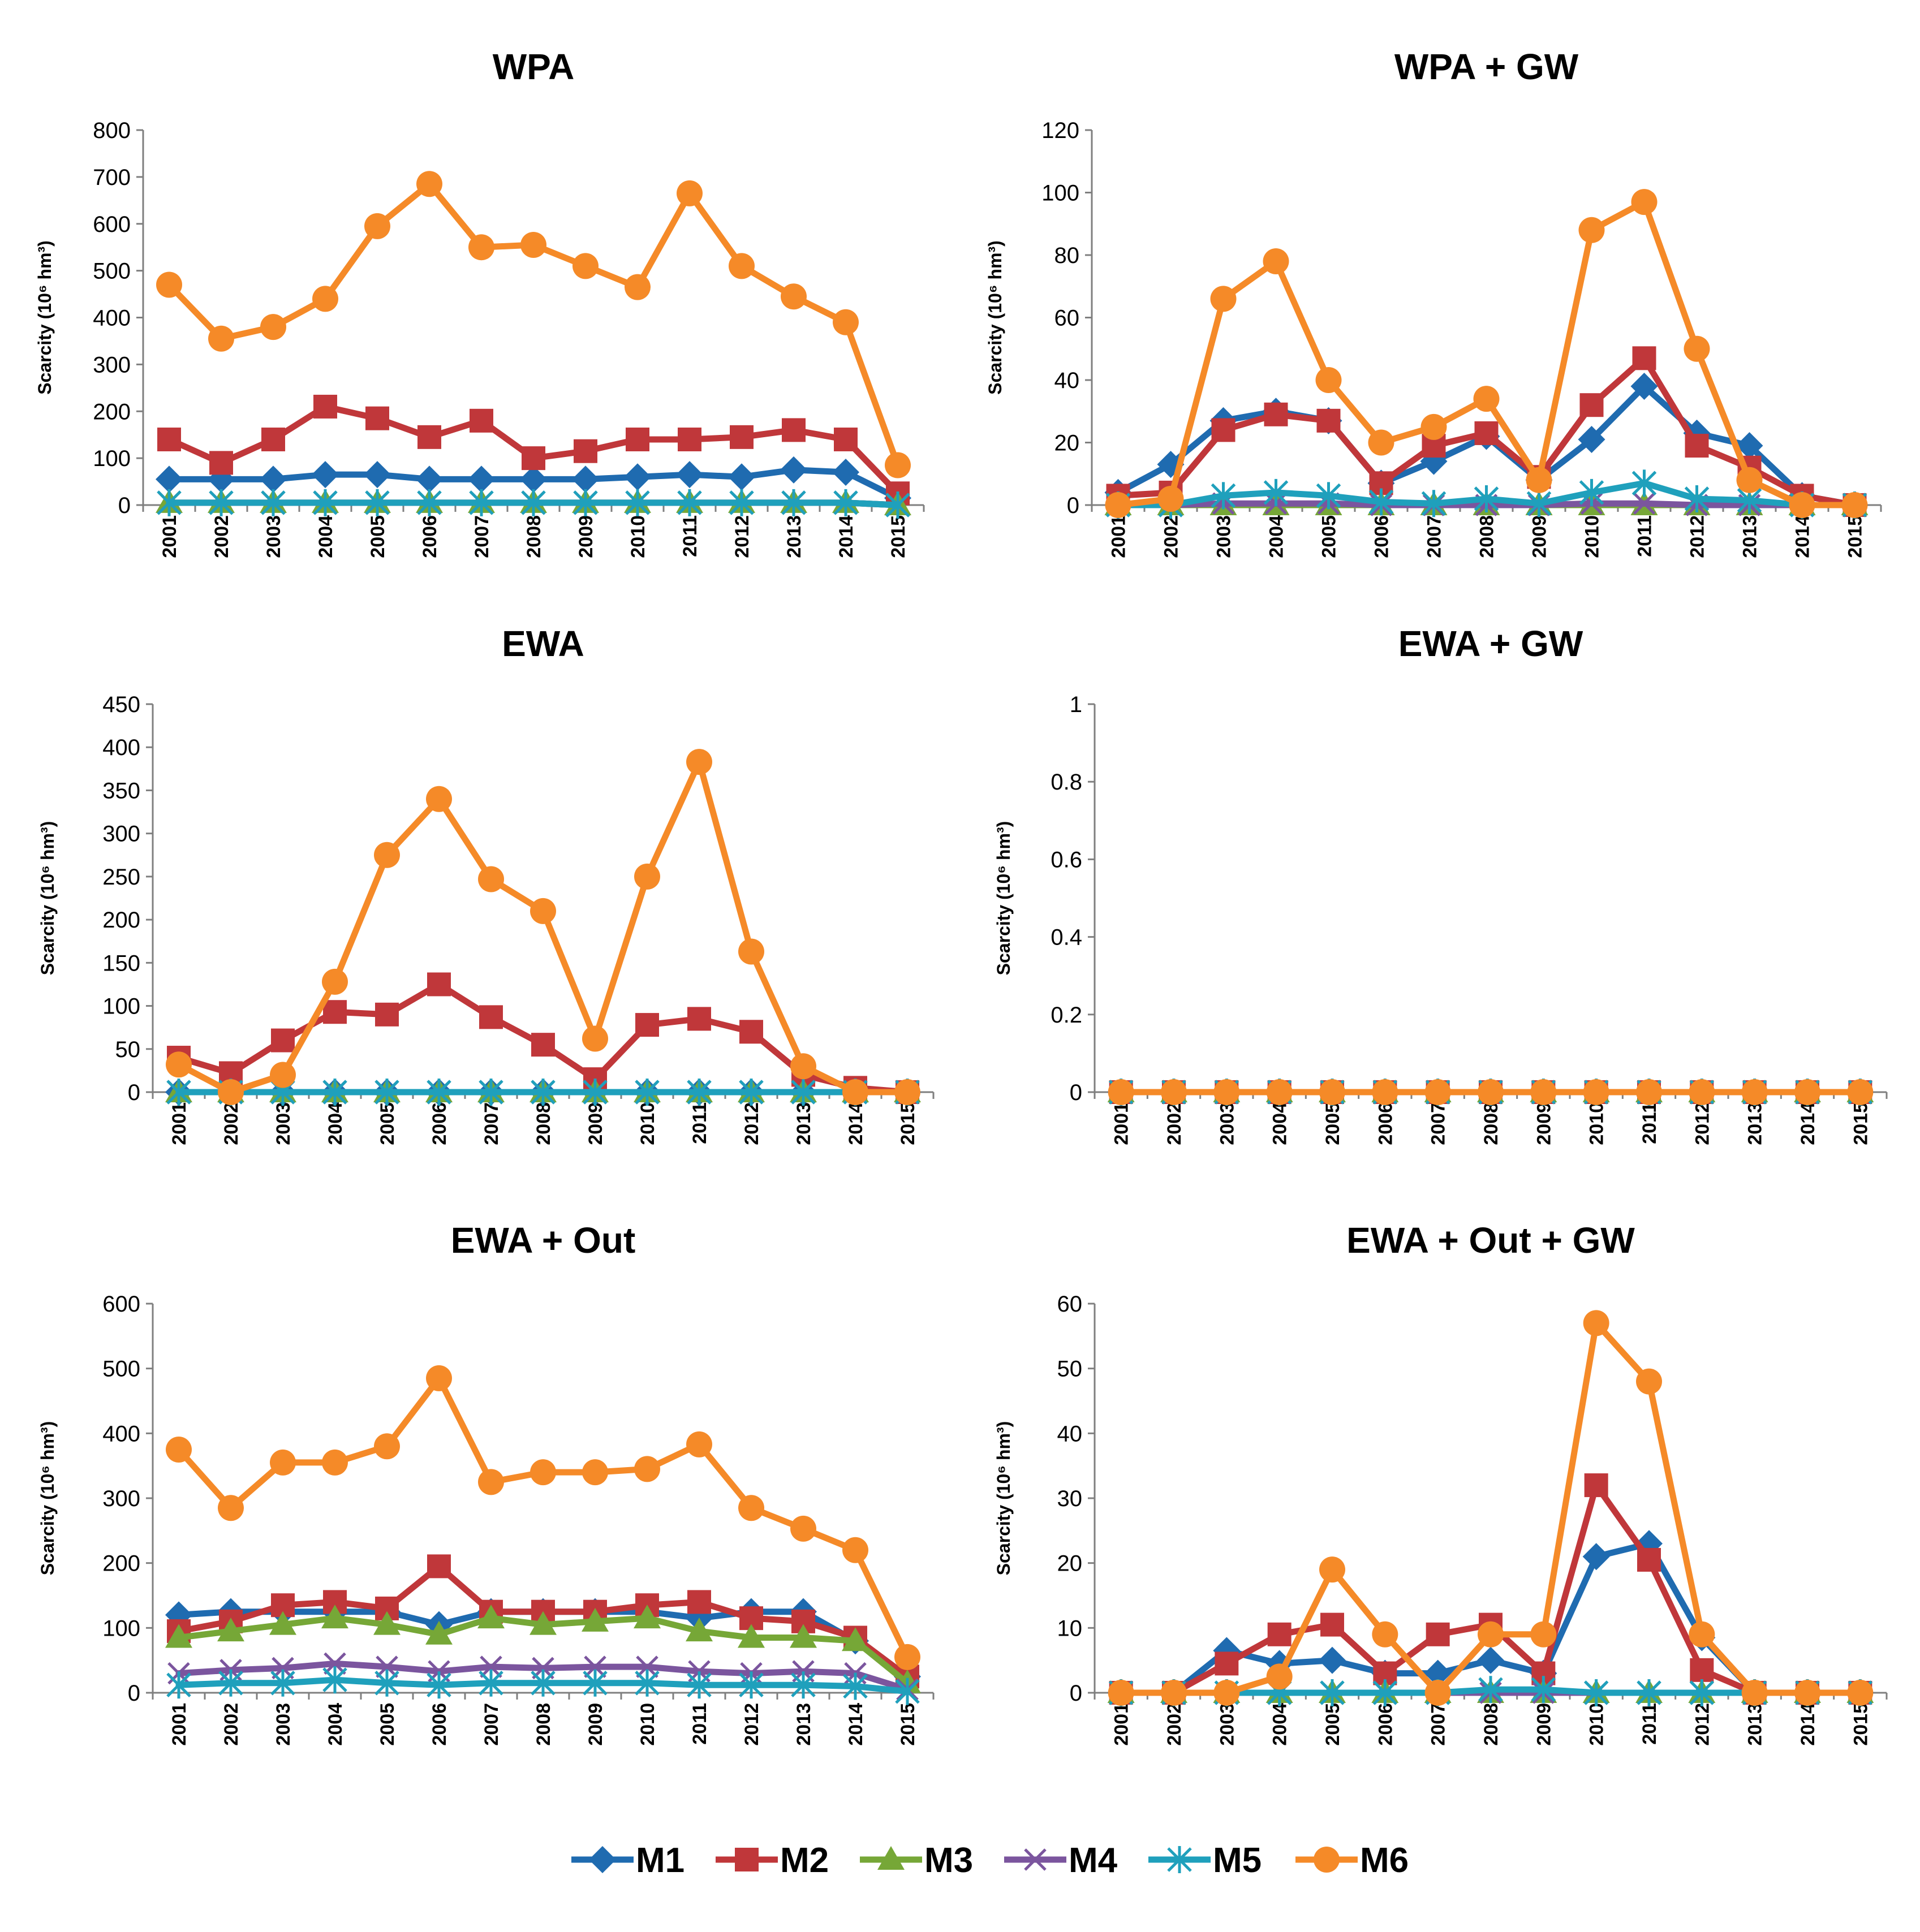 The height and width of the screenshot is (1932, 1920). I want to click on x-tick-label: 2002, so click(232, 1724).